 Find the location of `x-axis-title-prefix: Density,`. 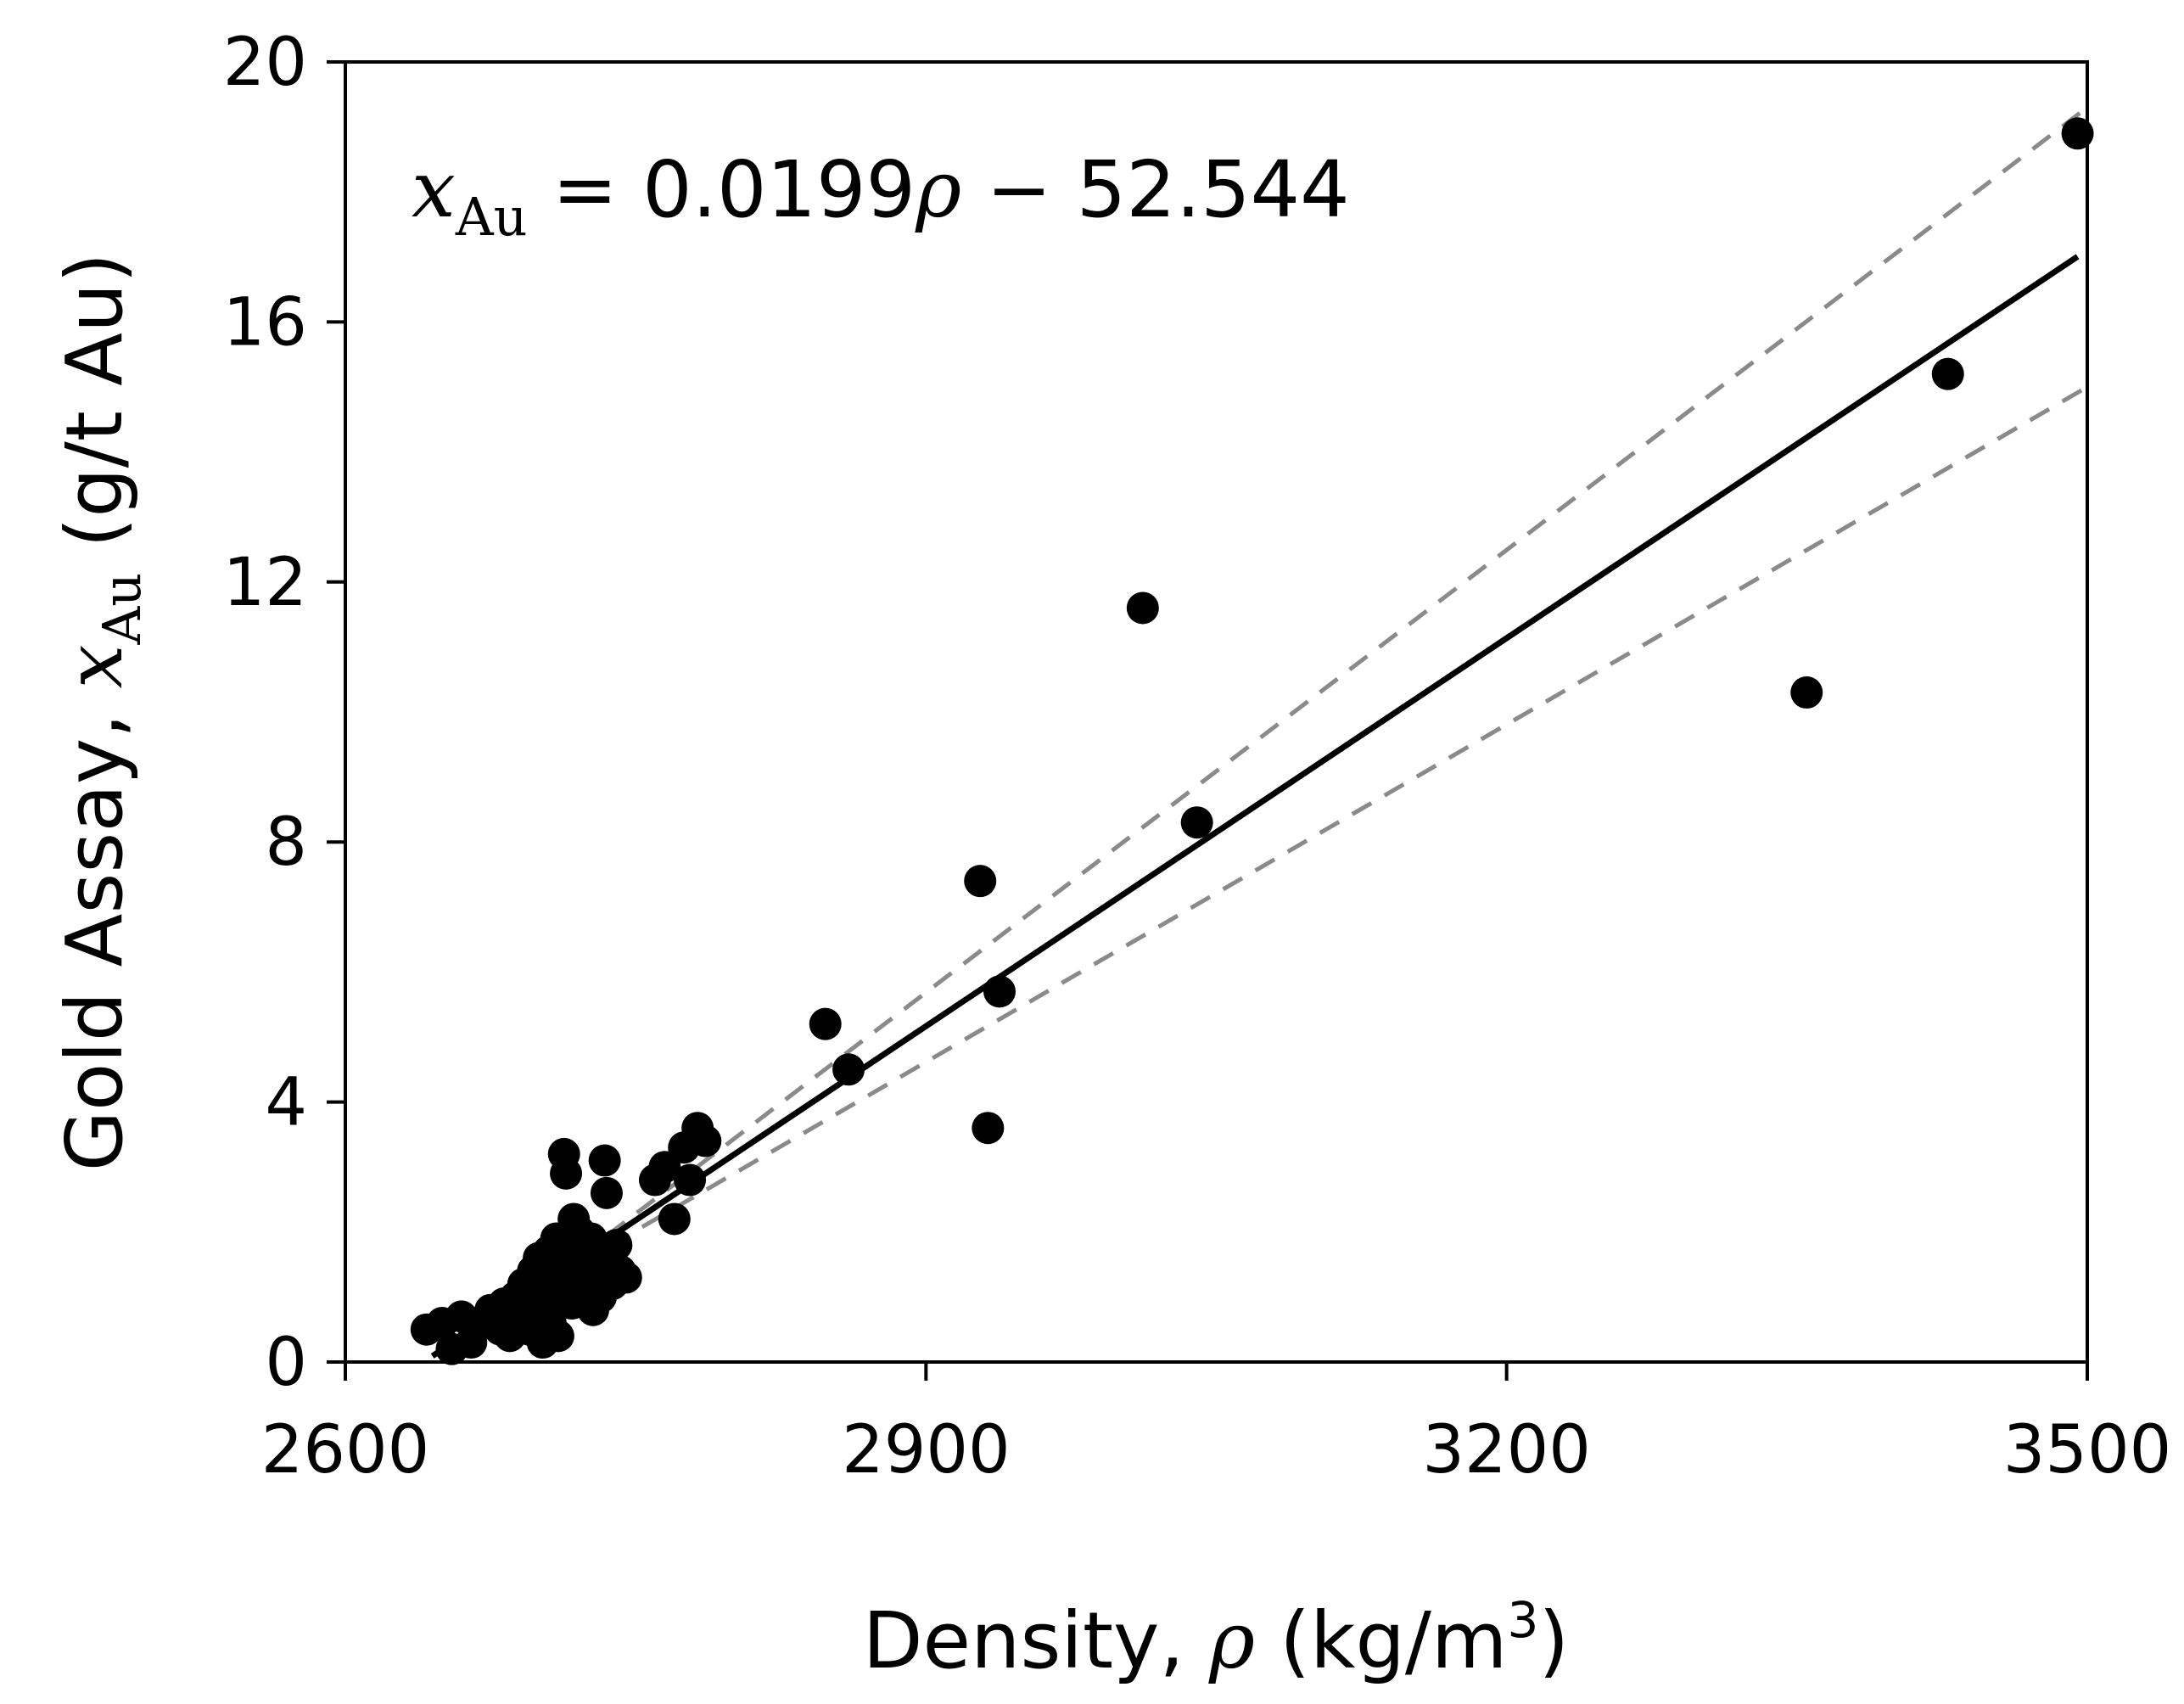

x-axis-title-prefix: Density, is located at coordinates (1036, 1640).